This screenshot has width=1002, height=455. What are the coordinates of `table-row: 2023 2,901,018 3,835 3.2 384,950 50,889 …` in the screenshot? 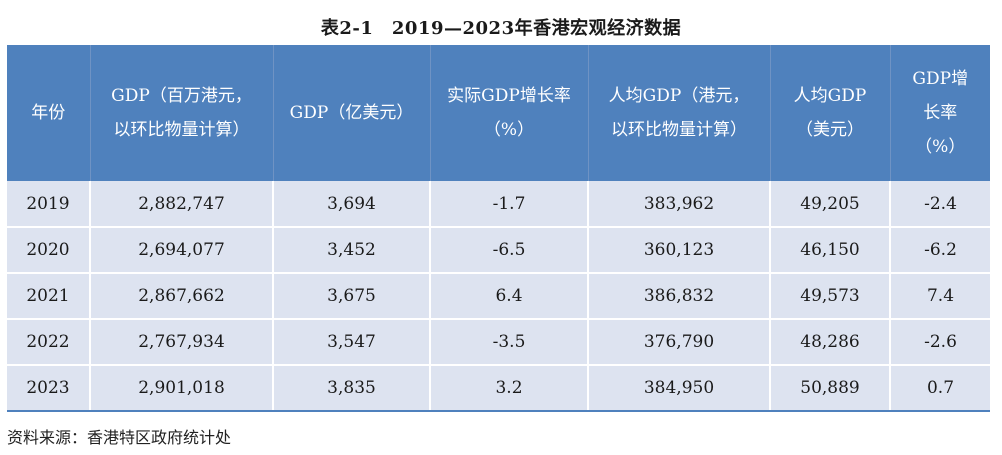 It's located at (498, 388).